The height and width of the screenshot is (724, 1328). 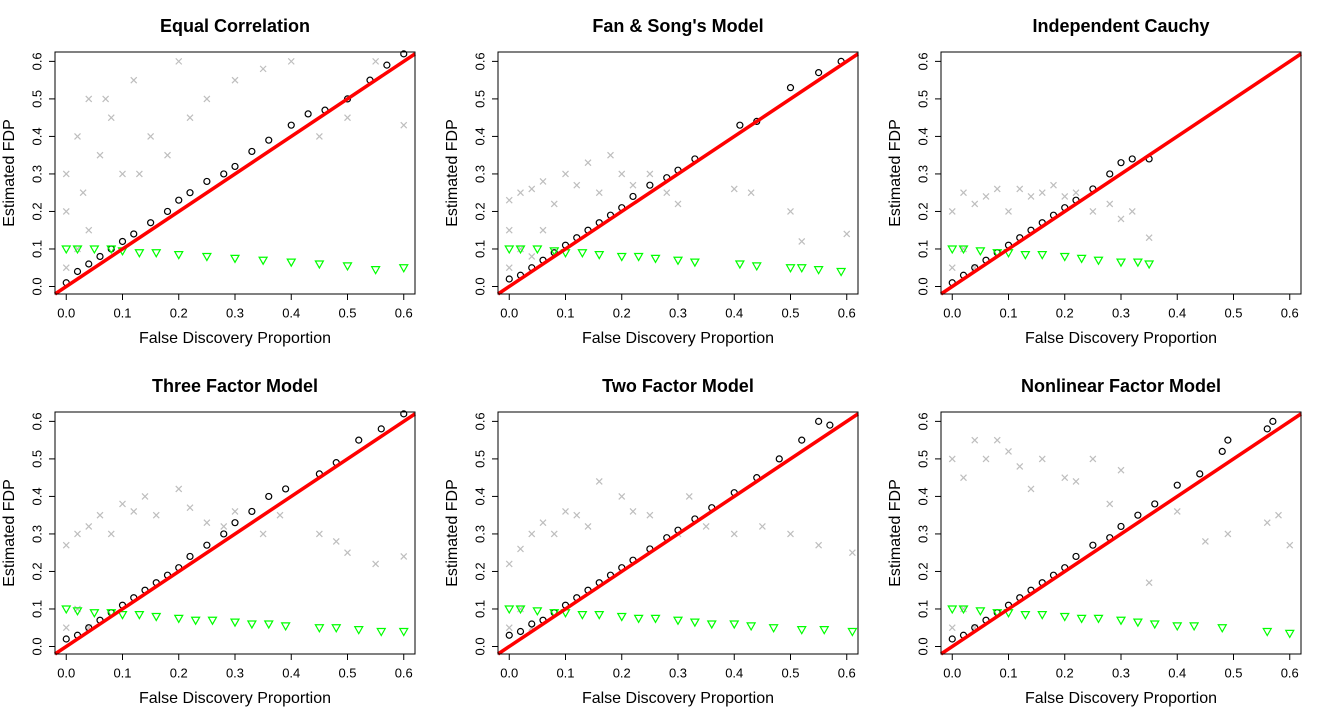 What do you see at coordinates (1121, 533) in the screenshot?
I see `plot-frame` at bounding box center [1121, 533].